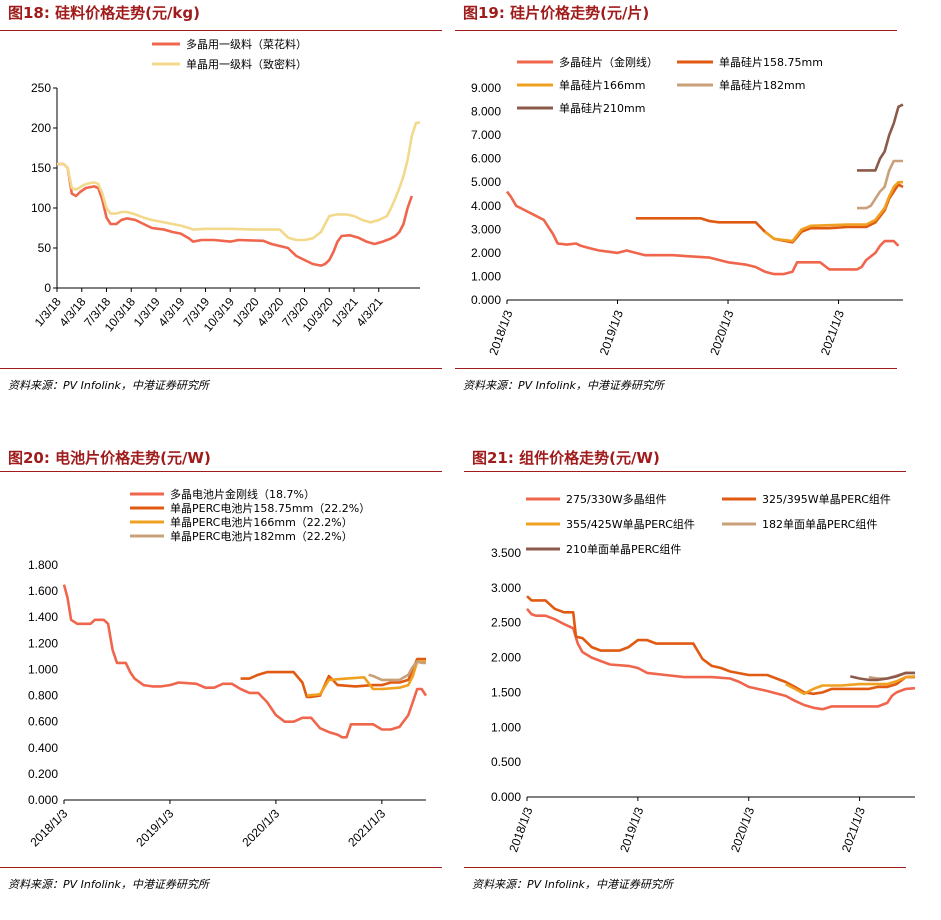 Image resolution: width=941 pixels, height=920 pixels. What do you see at coordinates (246, 312) in the screenshot?
I see `x-tick-label: 1/3/20` at bounding box center [246, 312].